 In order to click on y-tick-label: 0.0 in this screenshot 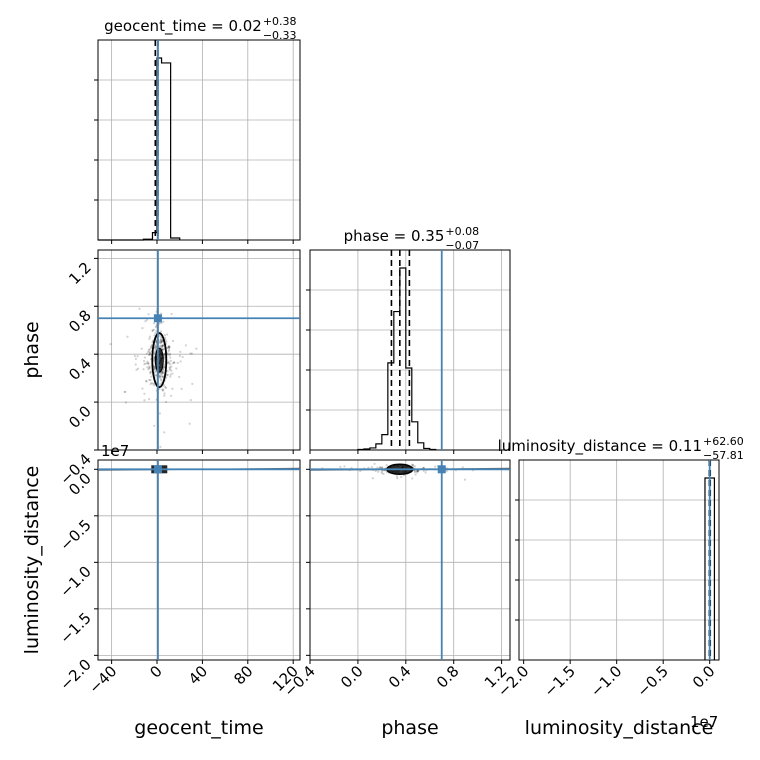, I will do `click(80, 417)`.